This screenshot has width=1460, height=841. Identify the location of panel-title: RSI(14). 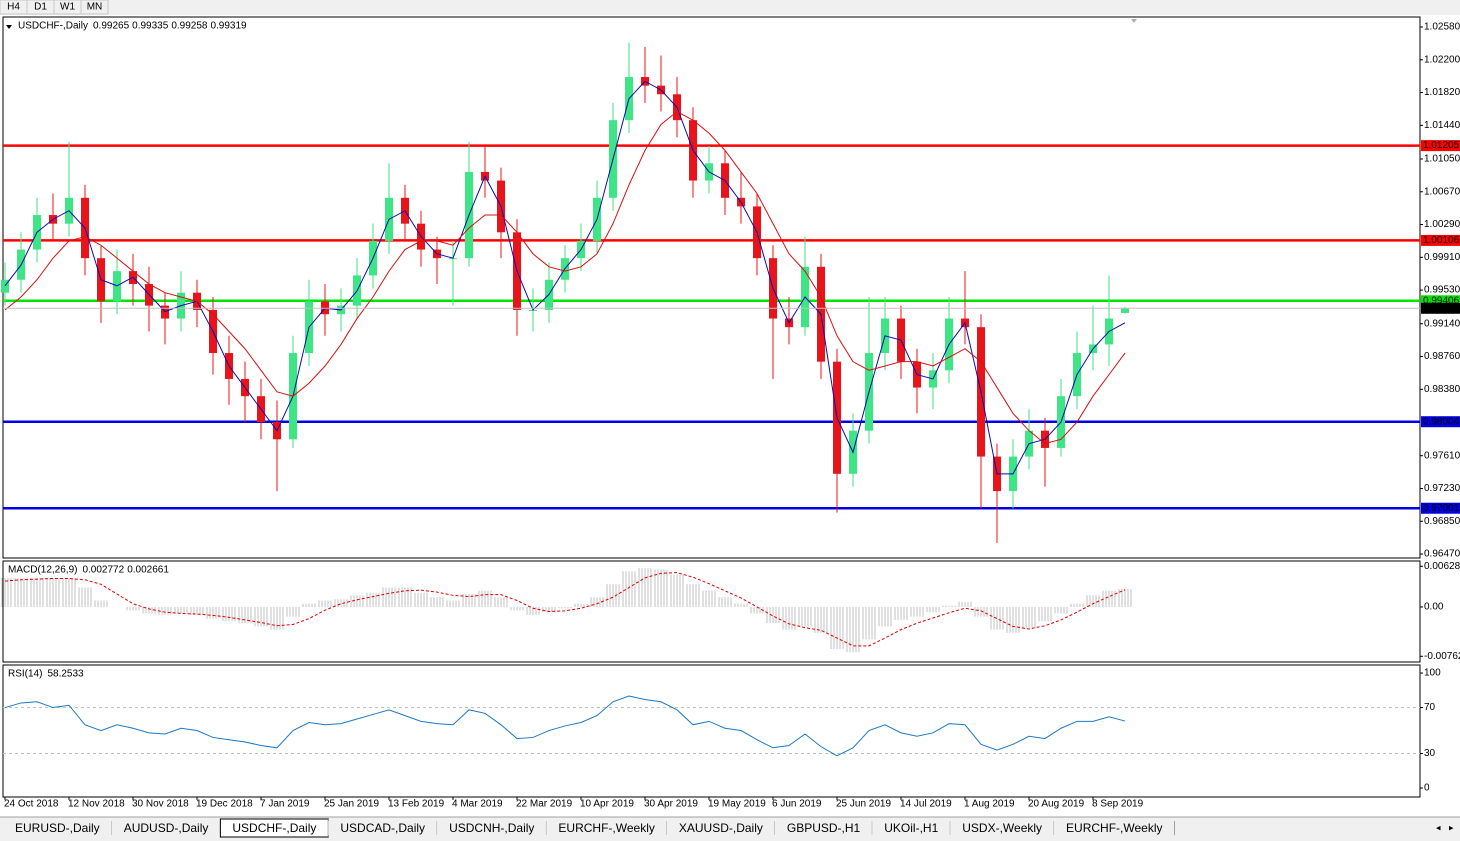
(25, 674).